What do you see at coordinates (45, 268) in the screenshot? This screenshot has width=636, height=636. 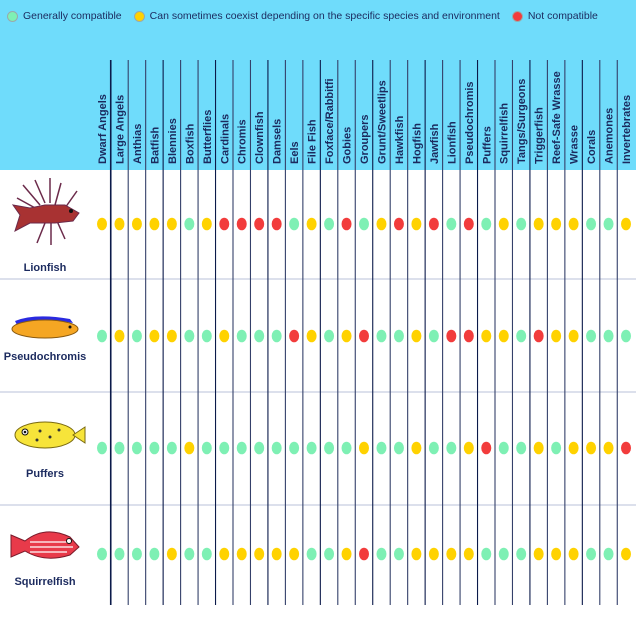 I see `row-label-lionfish: Lionfish` at bounding box center [45, 268].